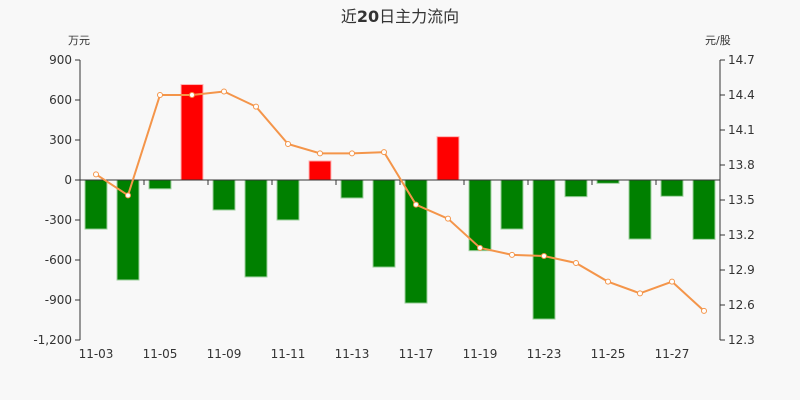 Image resolution: width=800 pixels, height=400 pixels. I want to click on x-tick-label: 11-17, so click(416, 354).